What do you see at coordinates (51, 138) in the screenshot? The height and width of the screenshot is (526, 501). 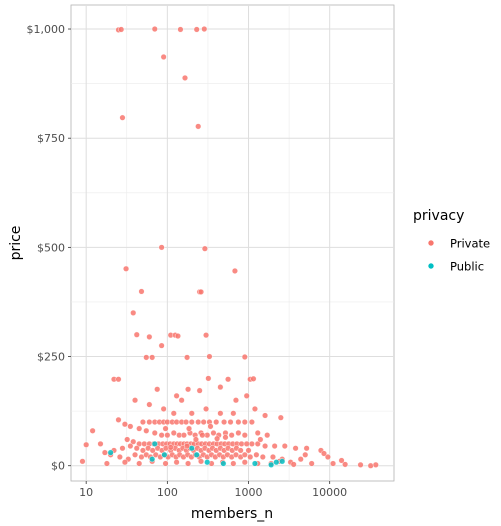 I see `y-tick-label: $750` at bounding box center [51, 138].